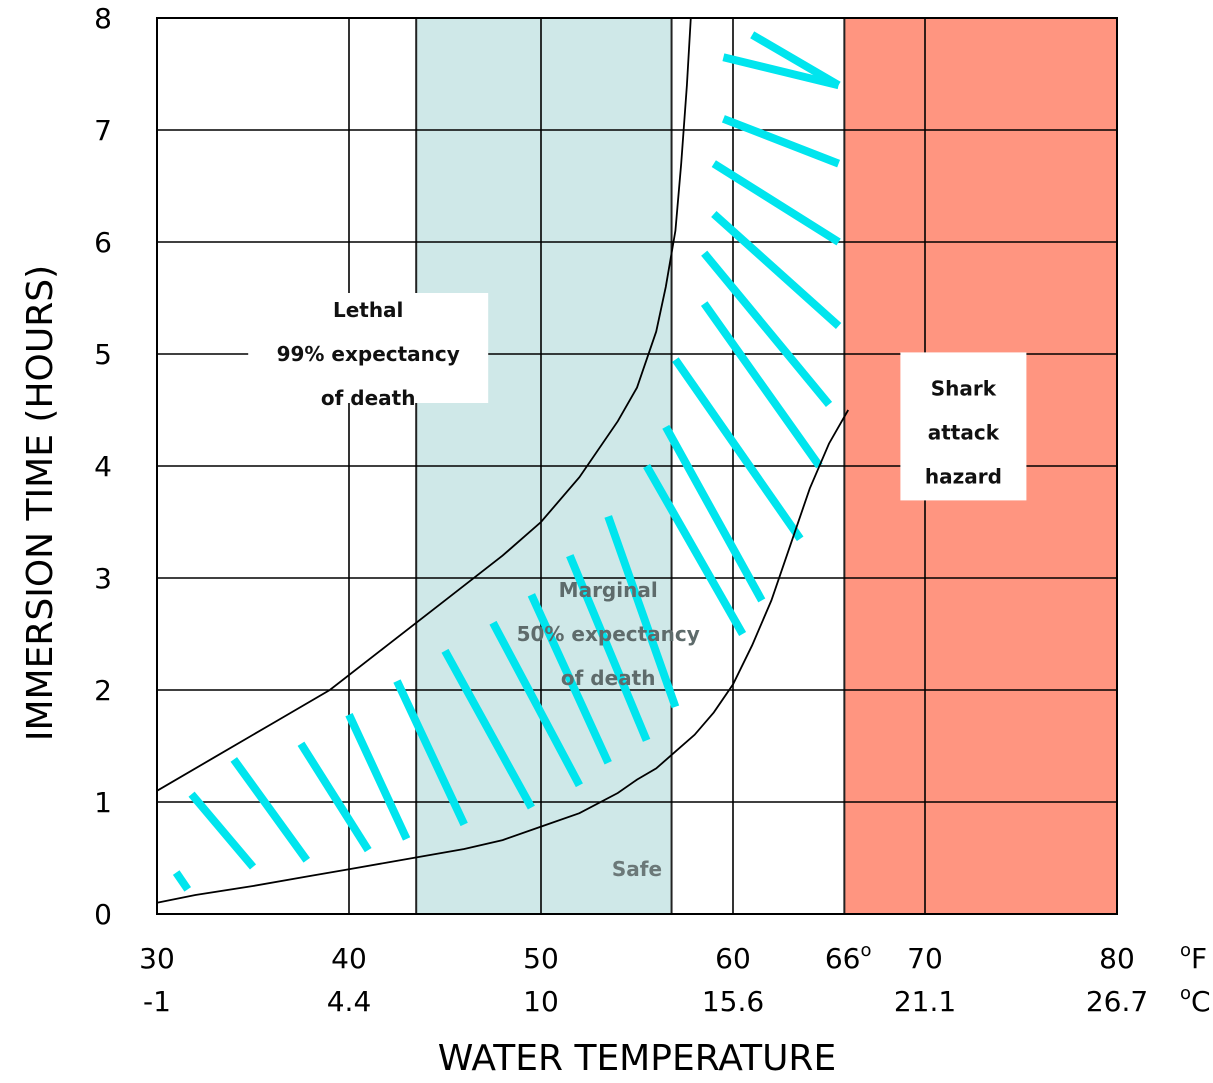 Image resolution: width=1213 pixels, height=1083 pixels. Describe the element at coordinates (1195, 1000) in the screenshot. I see `unit-label-c: oC` at that location.